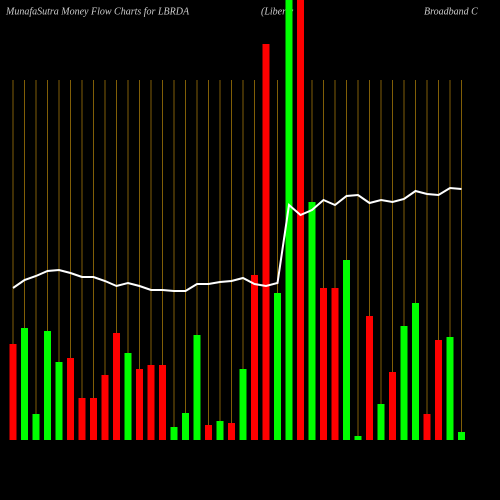 Image resolution: width=500 pixels, height=500 pixels. Describe the element at coordinates (277, 11) in the screenshot. I see `chart-title: (Liberty` at that location.